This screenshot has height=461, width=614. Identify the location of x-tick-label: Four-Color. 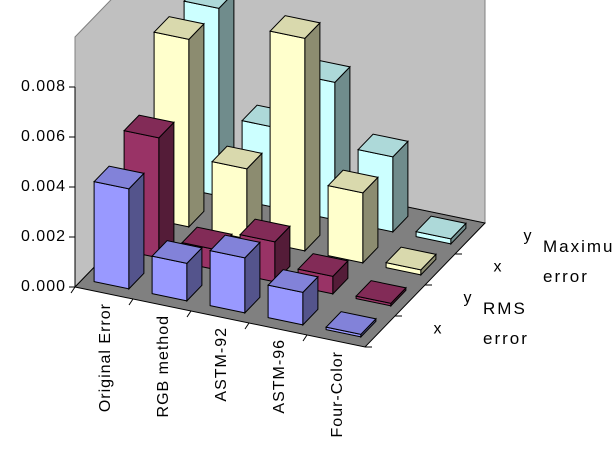
(337, 394).